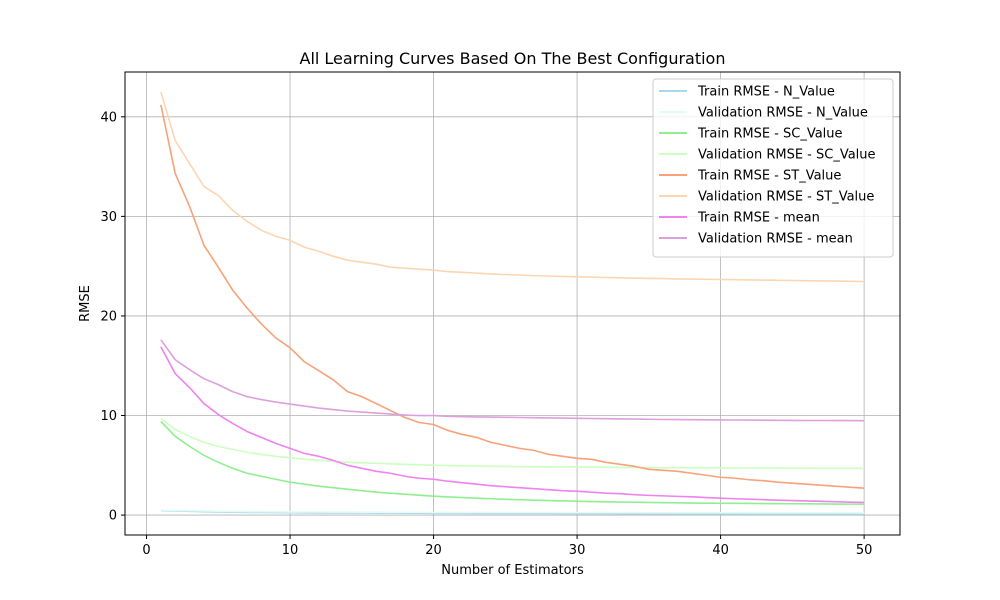 The image size is (1000, 600). Describe the element at coordinates (433, 550) in the screenshot. I see `x-tick-label: 20` at that location.